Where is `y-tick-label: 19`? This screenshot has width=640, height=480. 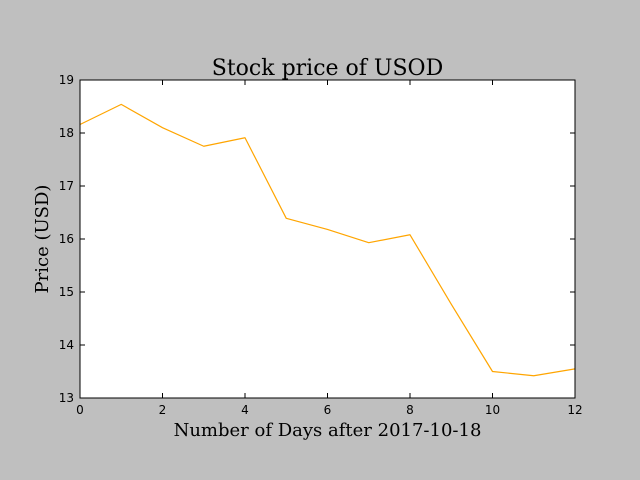 y-tick-label: 19 is located at coordinates (66, 80).